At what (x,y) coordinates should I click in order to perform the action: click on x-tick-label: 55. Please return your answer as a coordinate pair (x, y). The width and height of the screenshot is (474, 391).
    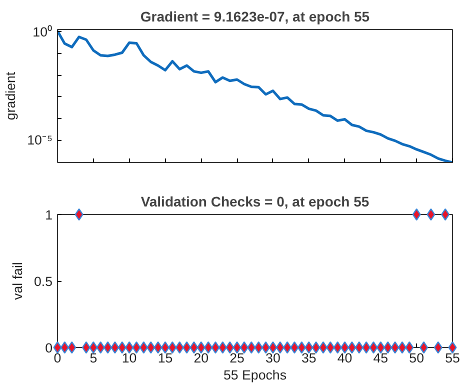
    Looking at the image, I should click on (452, 358).